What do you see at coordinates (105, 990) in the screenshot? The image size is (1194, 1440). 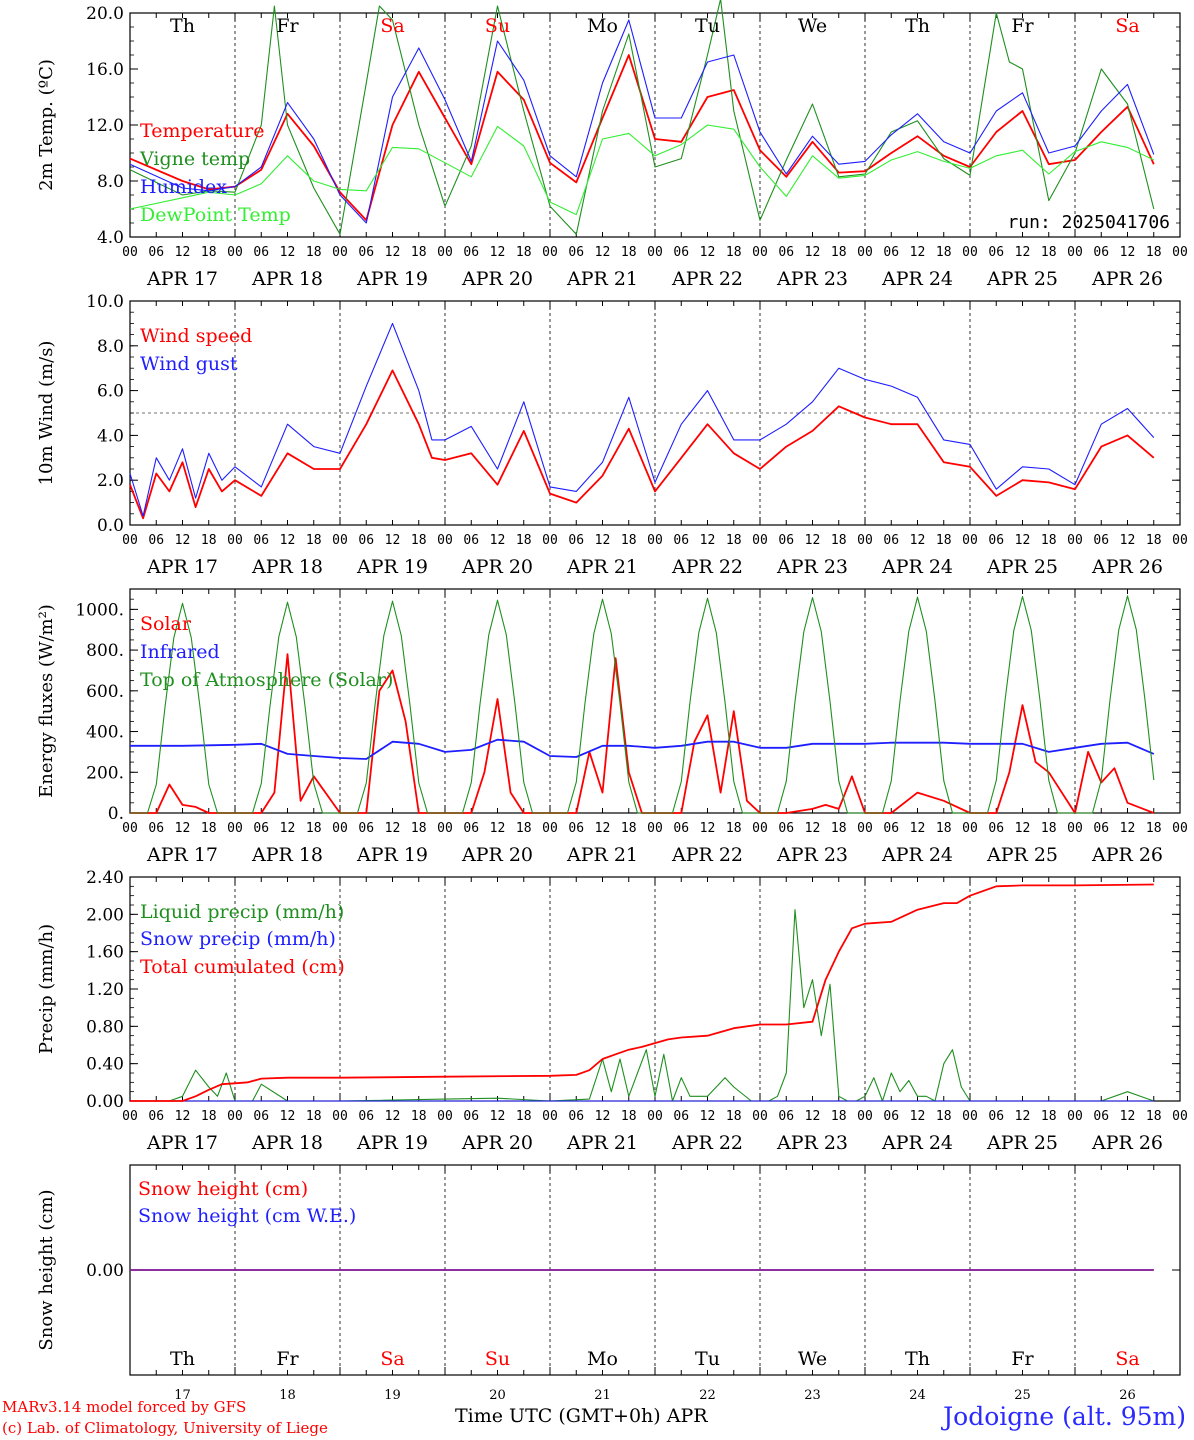 I see `y-tick-label: 1.20` at bounding box center [105, 990].